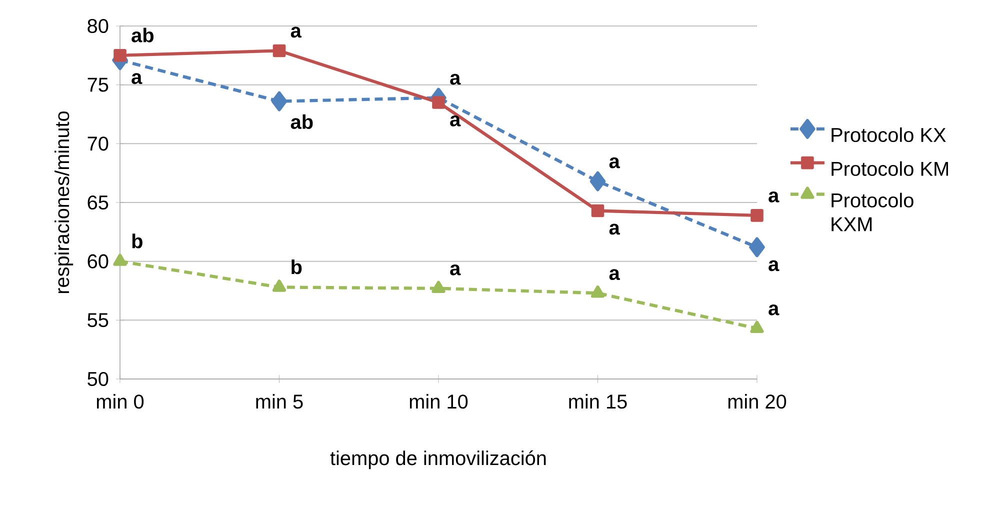 This screenshot has width=988, height=506. I want to click on y-tick-label: 65, so click(98, 202).